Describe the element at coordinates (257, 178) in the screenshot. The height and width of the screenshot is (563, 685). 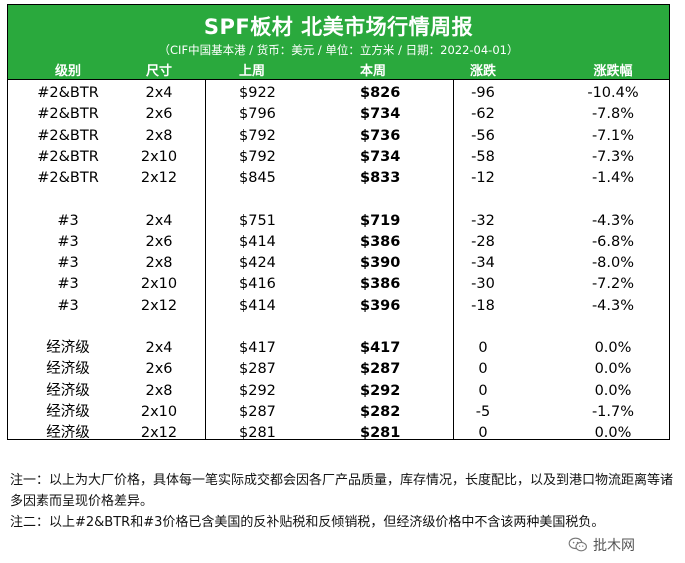
I see `cell-last-week: $845` at that location.